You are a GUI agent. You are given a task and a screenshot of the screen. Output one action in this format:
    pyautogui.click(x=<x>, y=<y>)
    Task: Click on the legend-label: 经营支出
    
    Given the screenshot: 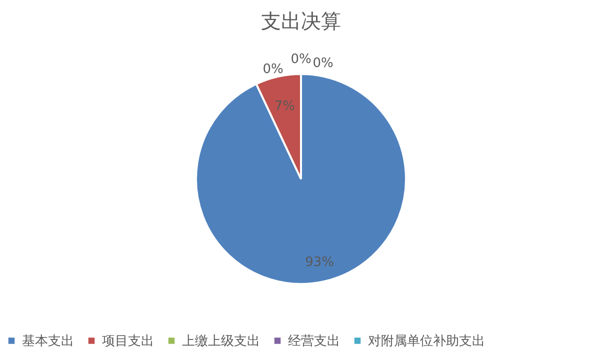 What is the action you would take?
    pyautogui.click(x=314, y=341)
    